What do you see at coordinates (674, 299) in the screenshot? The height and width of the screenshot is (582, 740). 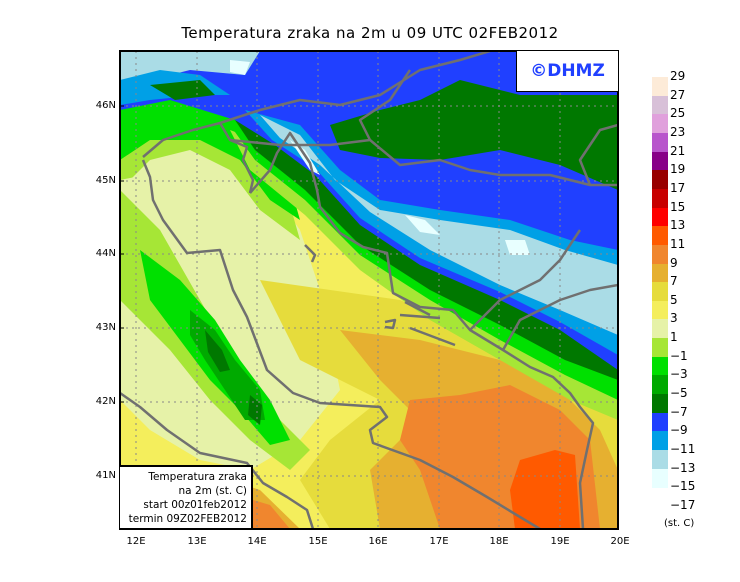 I see `legend-label: 5` at bounding box center [674, 299].